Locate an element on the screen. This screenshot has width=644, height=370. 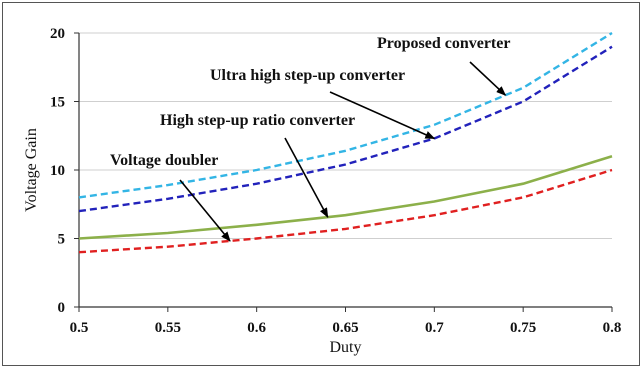
y-axis-label: Voltage Gain is located at coordinates (31, 170).